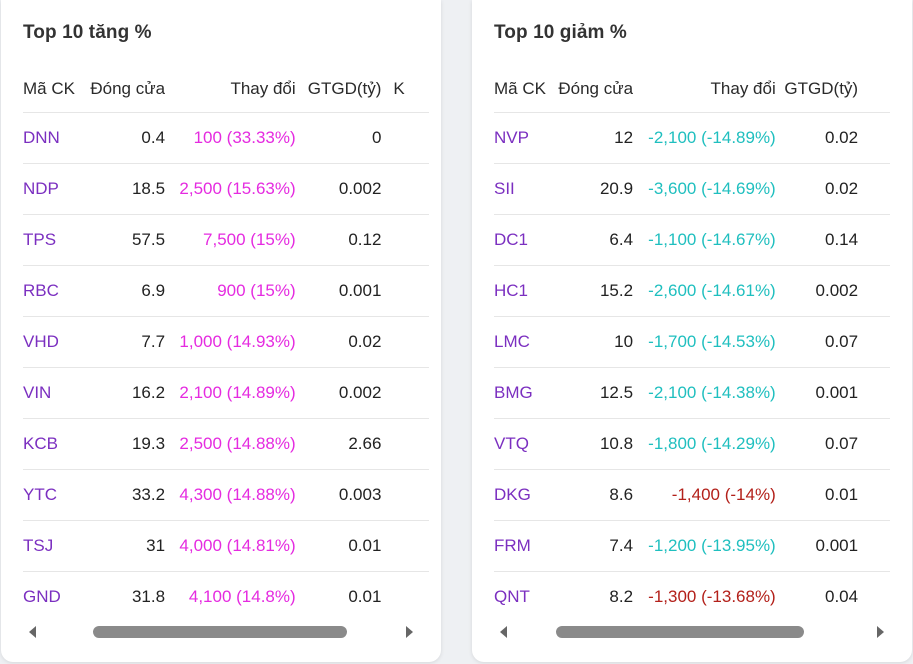 The width and height of the screenshot is (913, 664). I want to click on close-price-cell: 10.8, so click(592, 443).